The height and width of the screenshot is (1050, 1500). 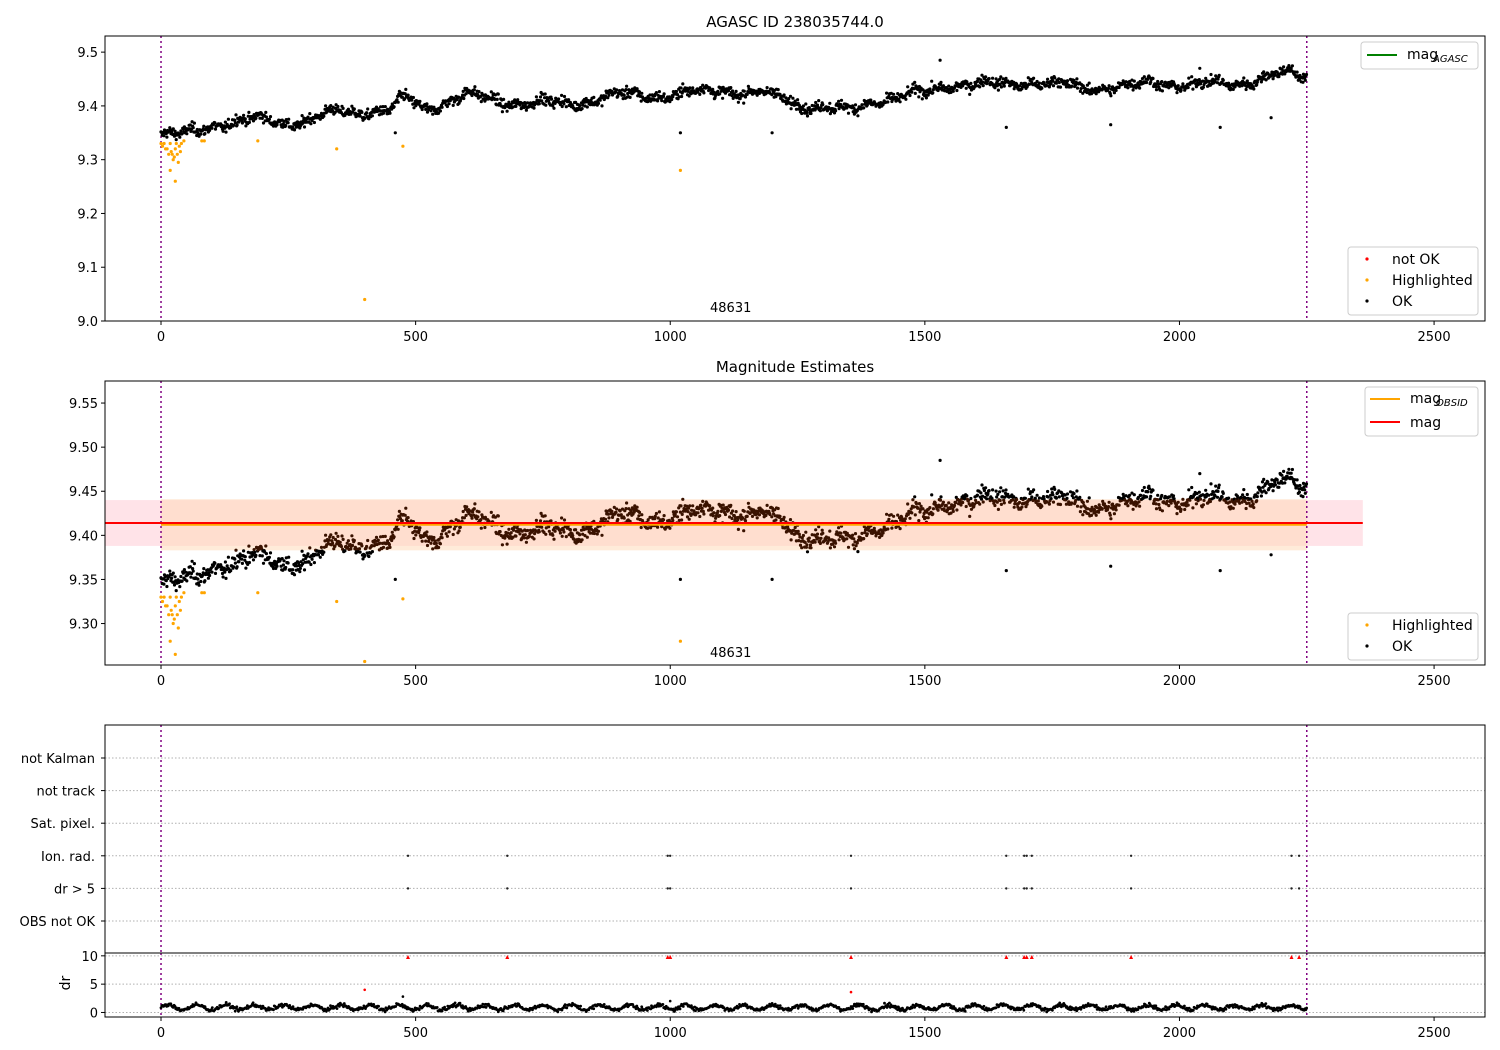 What do you see at coordinates (415, 337) in the screenshot?
I see `x-tick-label: 500` at bounding box center [415, 337].